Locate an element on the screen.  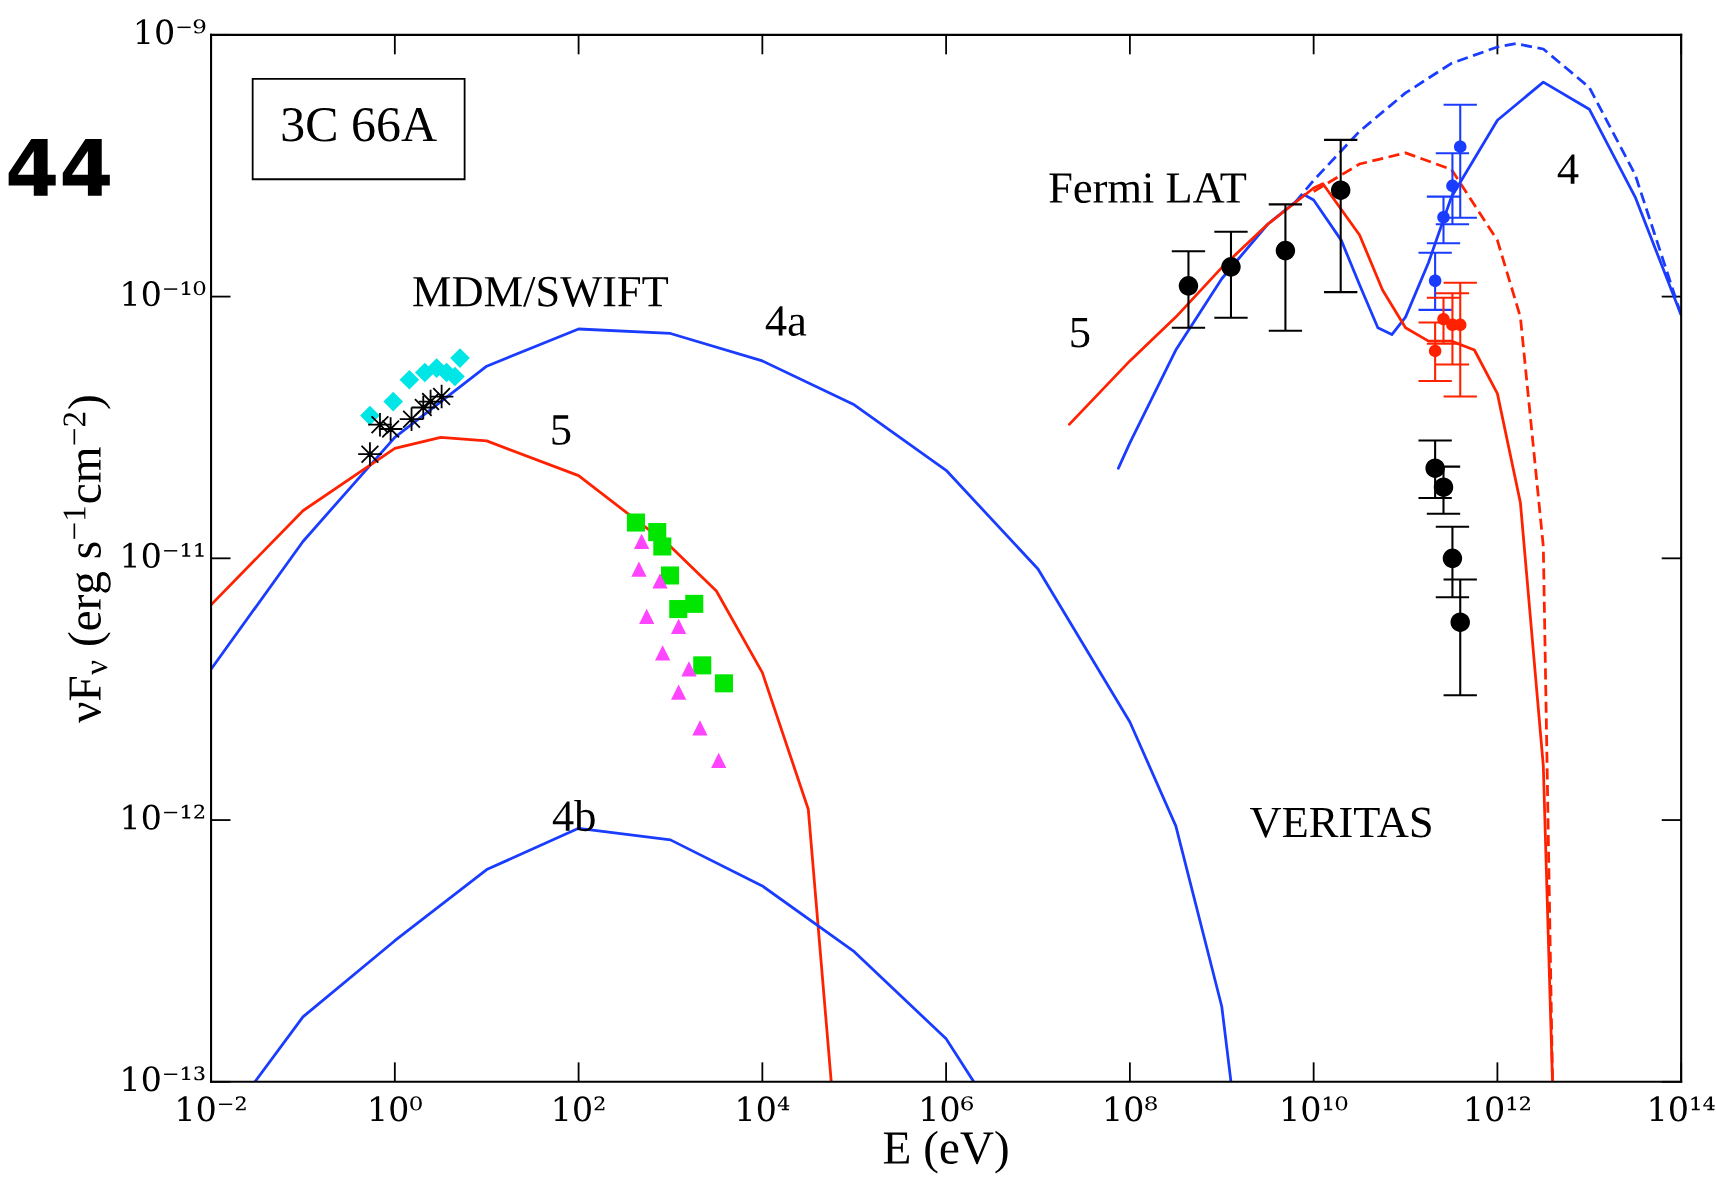
x-tick-label: 10⁴ is located at coordinates (764, 1109).